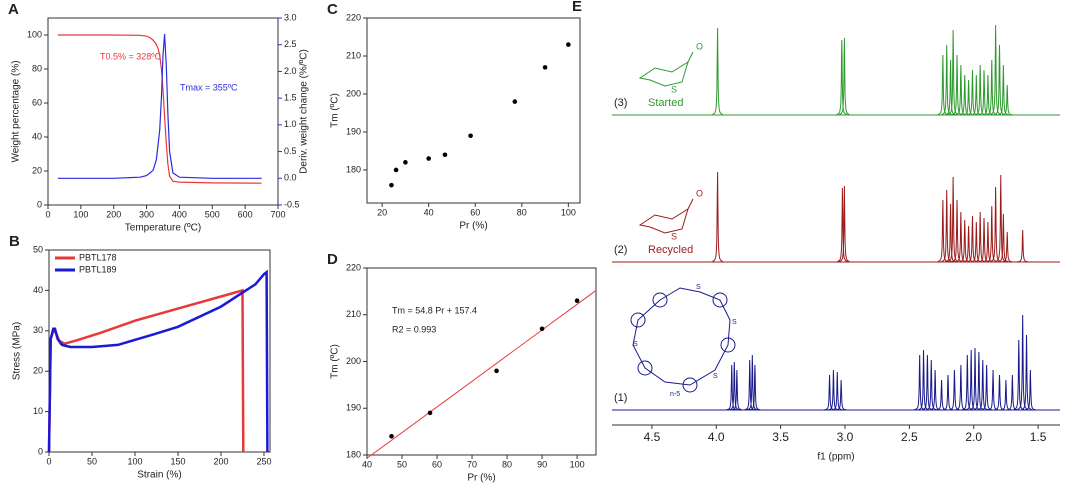 The height and width of the screenshot is (486, 1080). I want to click on spectrum-name: Started, so click(665, 103).